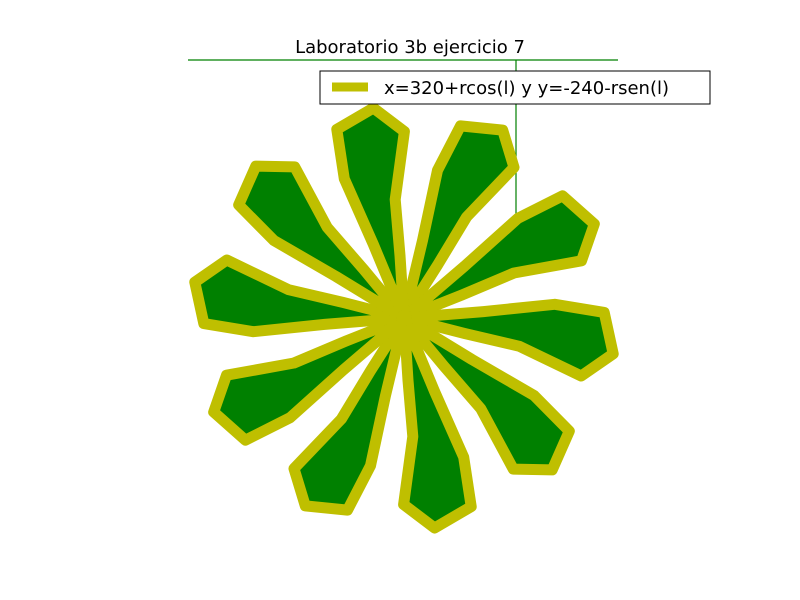 The height and width of the screenshot is (600, 800). I want to click on chart-title: Laboratorio 3b ejercicio 7, so click(410, 47).